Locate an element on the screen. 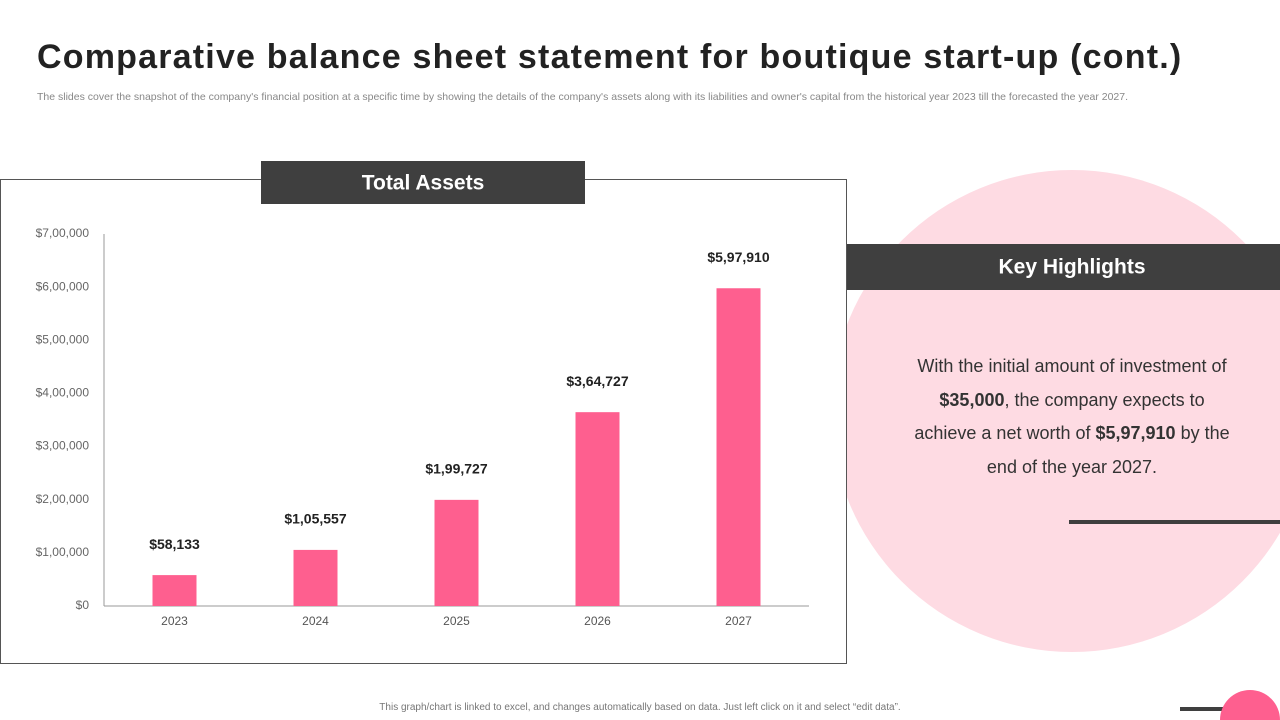  text: $35,000 is located at coordinates (972, 399).